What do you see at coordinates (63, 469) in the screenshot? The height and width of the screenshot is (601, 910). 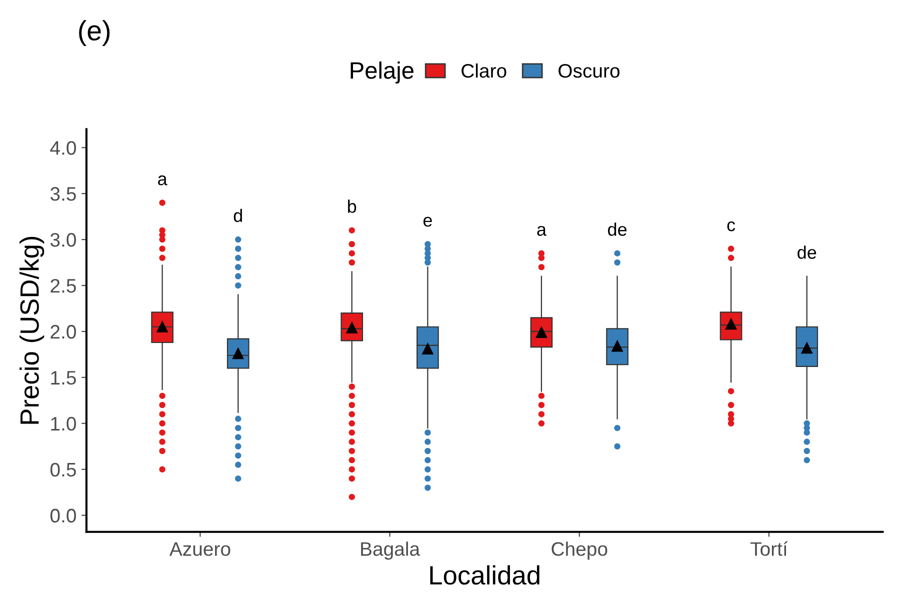 I see `y-tick-label: 0.5` at bounding box center [63, 469].